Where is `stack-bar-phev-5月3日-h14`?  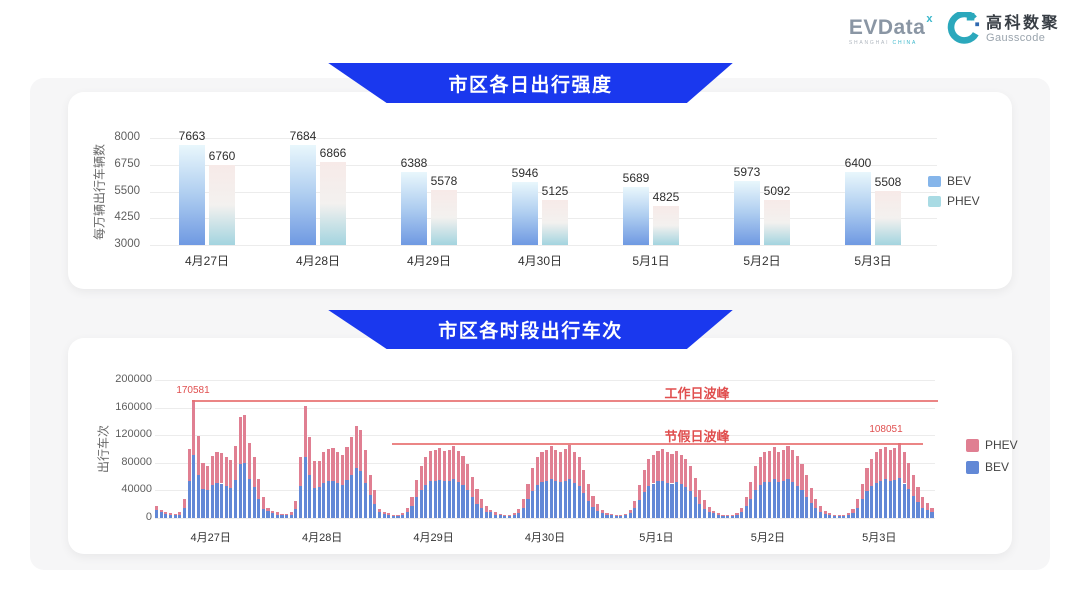 stack-bar-phev-5月3日-h14 is located at coordinates (890, 465).